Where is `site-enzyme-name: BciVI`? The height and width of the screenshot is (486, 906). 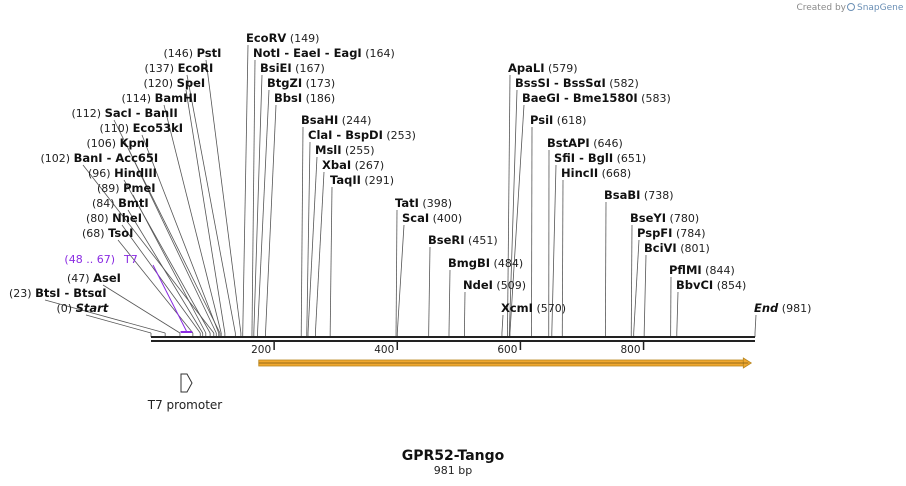 site-enzyme-name: BciVI is located at coordinates (660, 248).